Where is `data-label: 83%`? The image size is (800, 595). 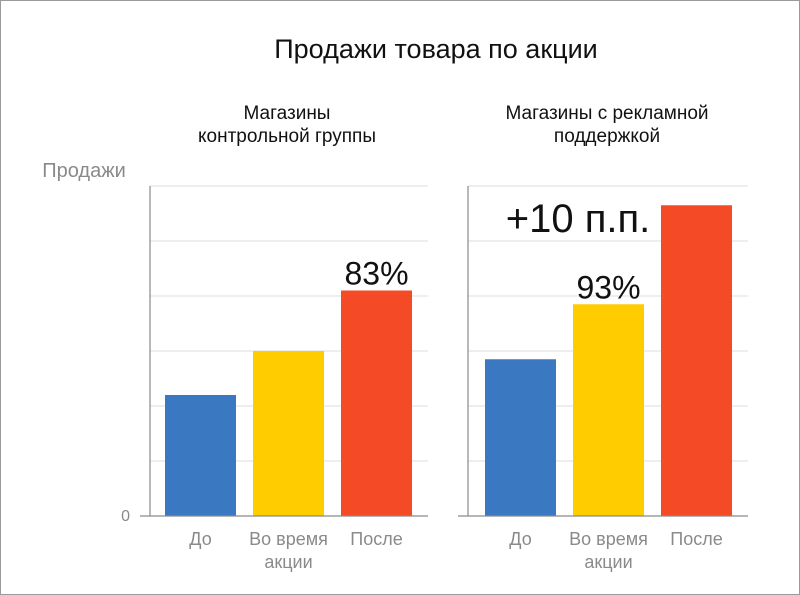 data-label: 83% is located at coordinates (376, 274).